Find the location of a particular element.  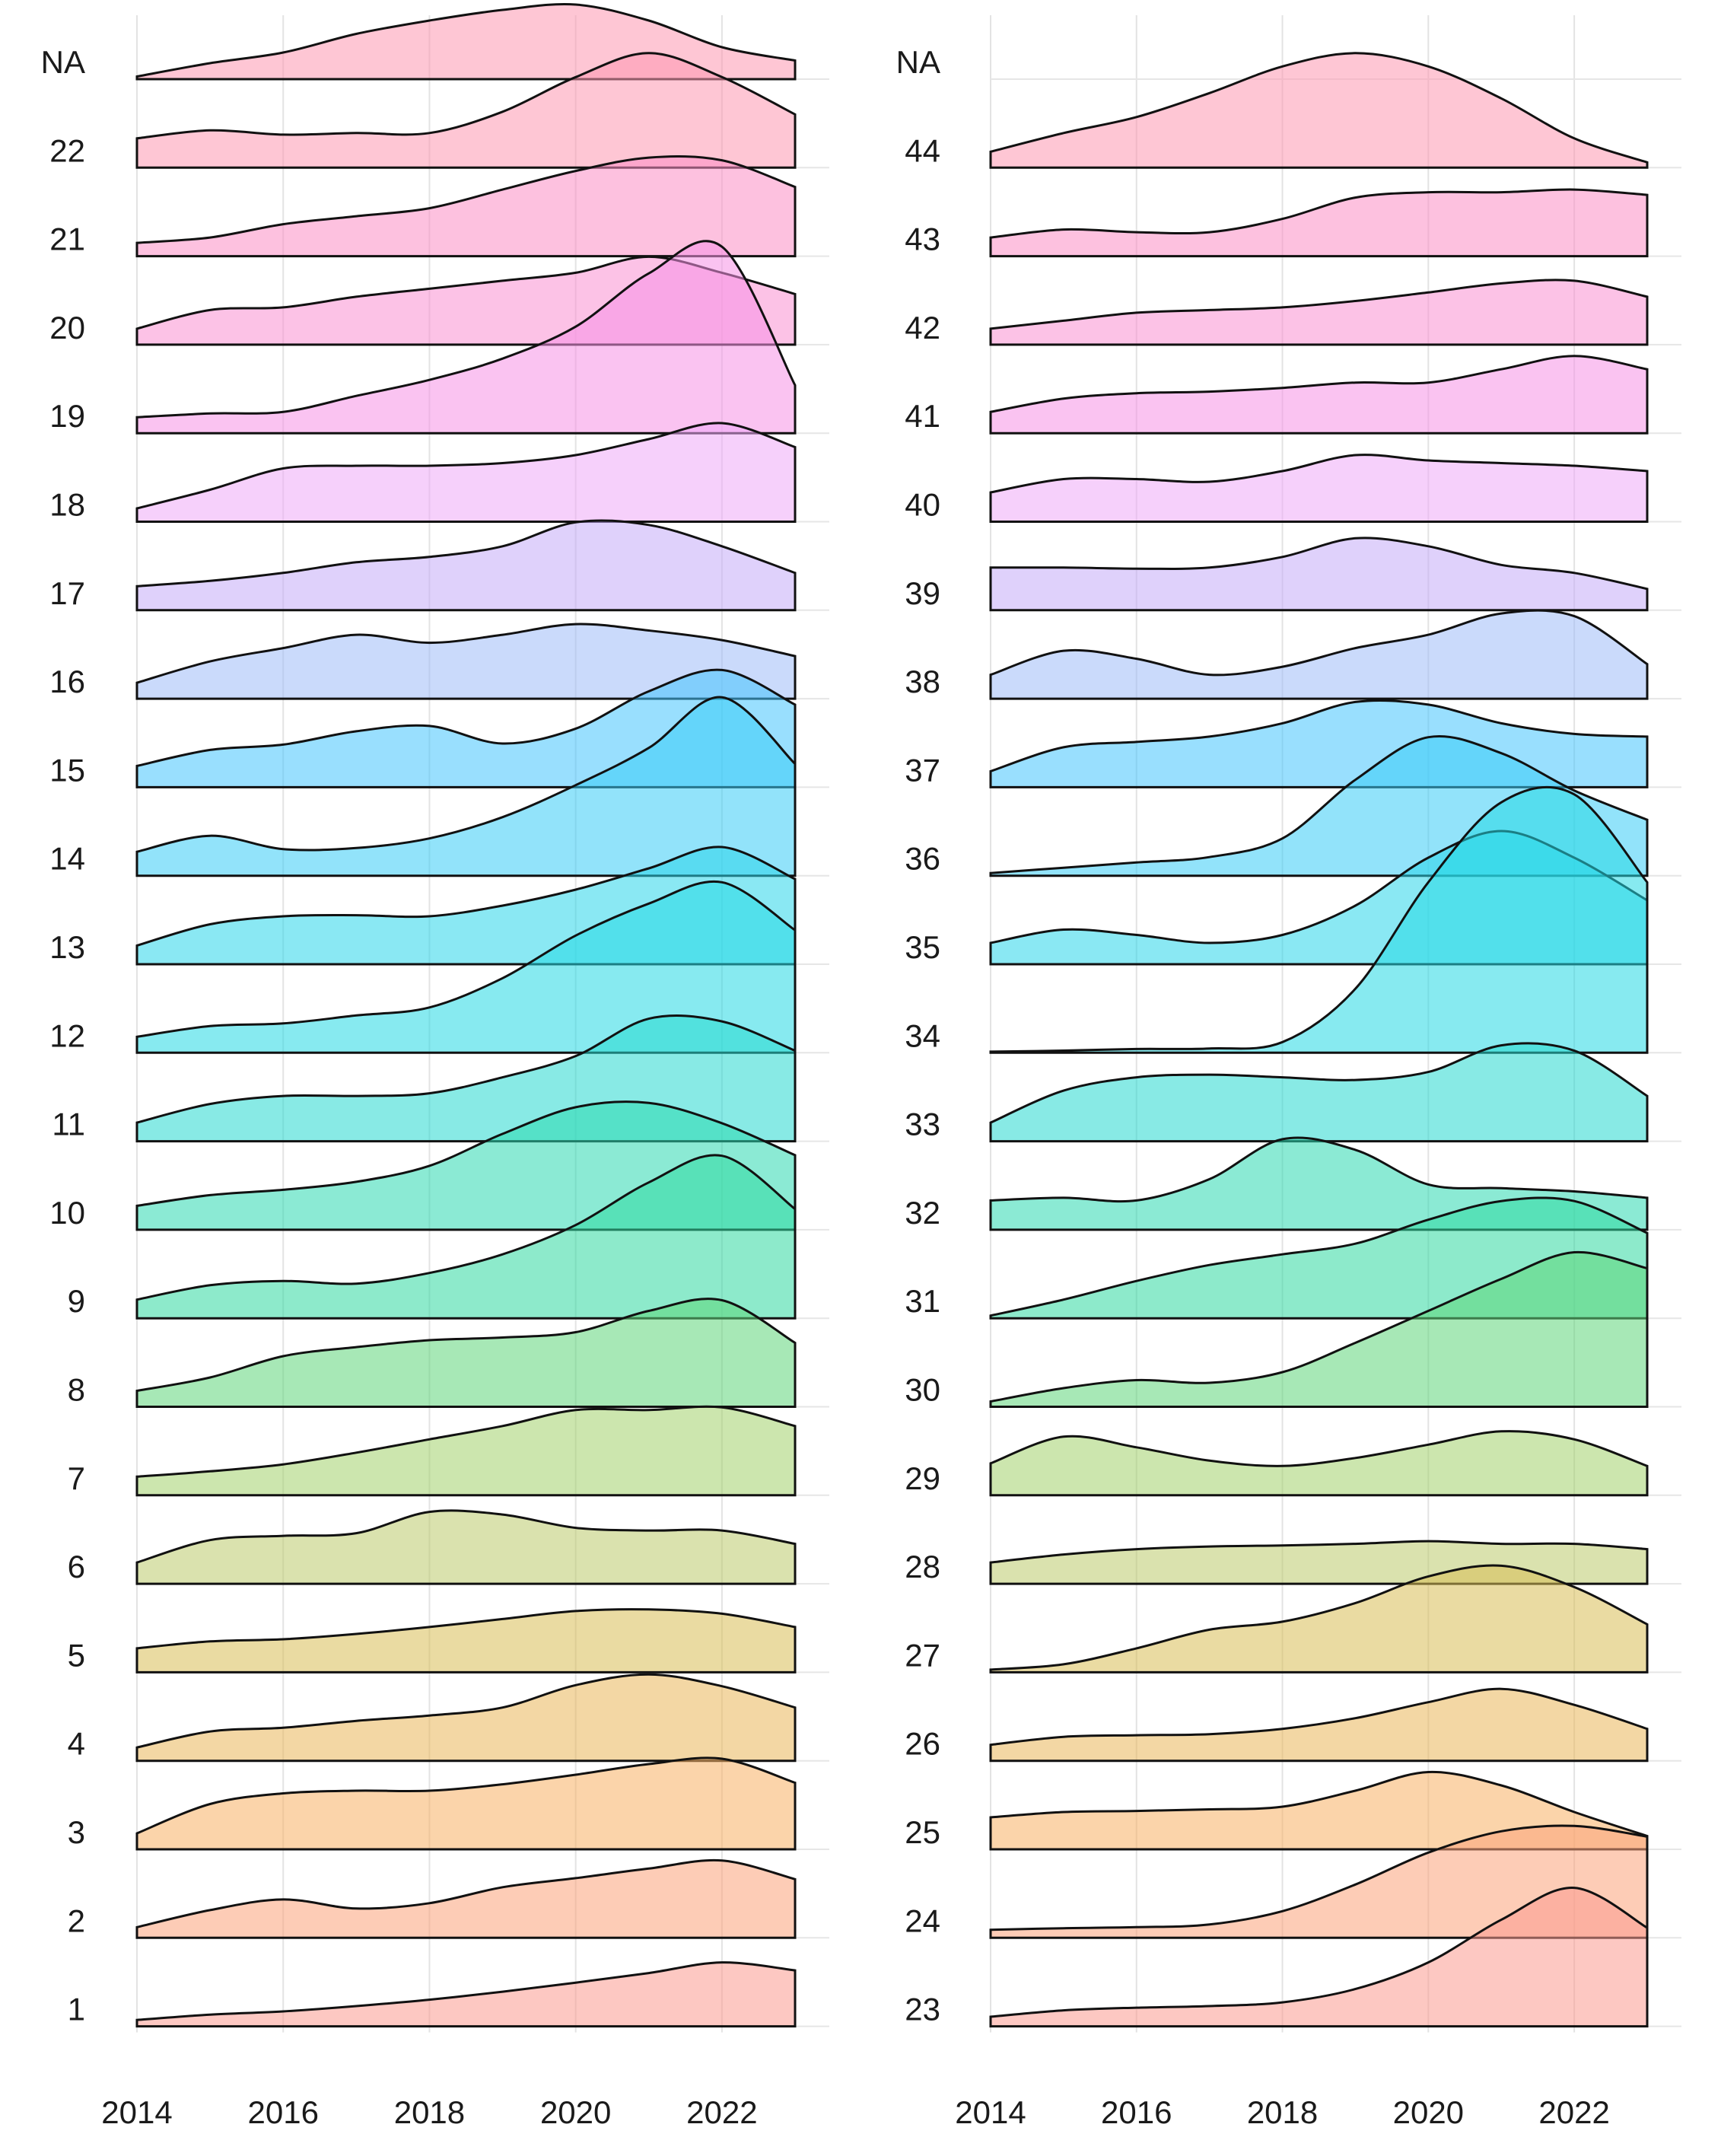

y-tick-label: 34 is located at coordinates (922, 1035).